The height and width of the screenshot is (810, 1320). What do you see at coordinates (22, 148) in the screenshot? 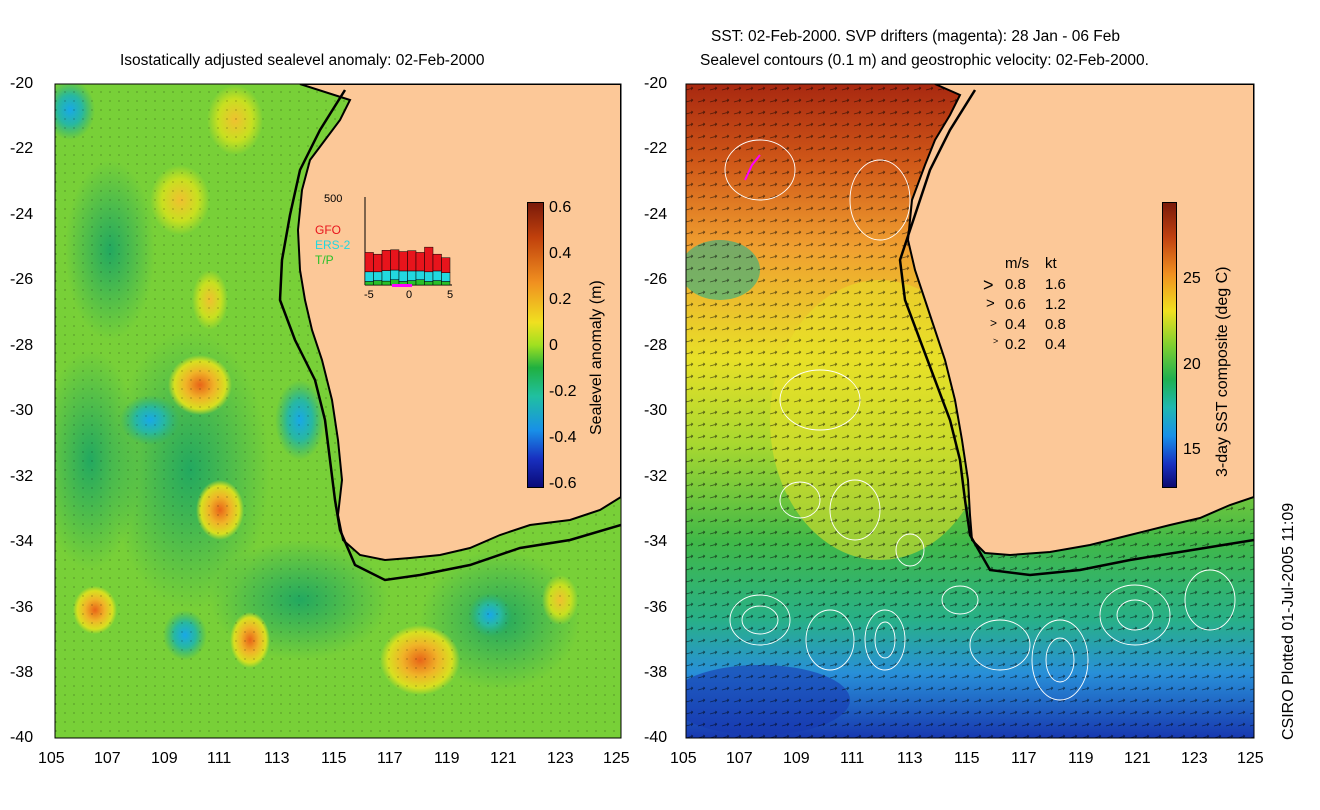
I see `y-tick-label: -22` at bounding box center [22, 148].